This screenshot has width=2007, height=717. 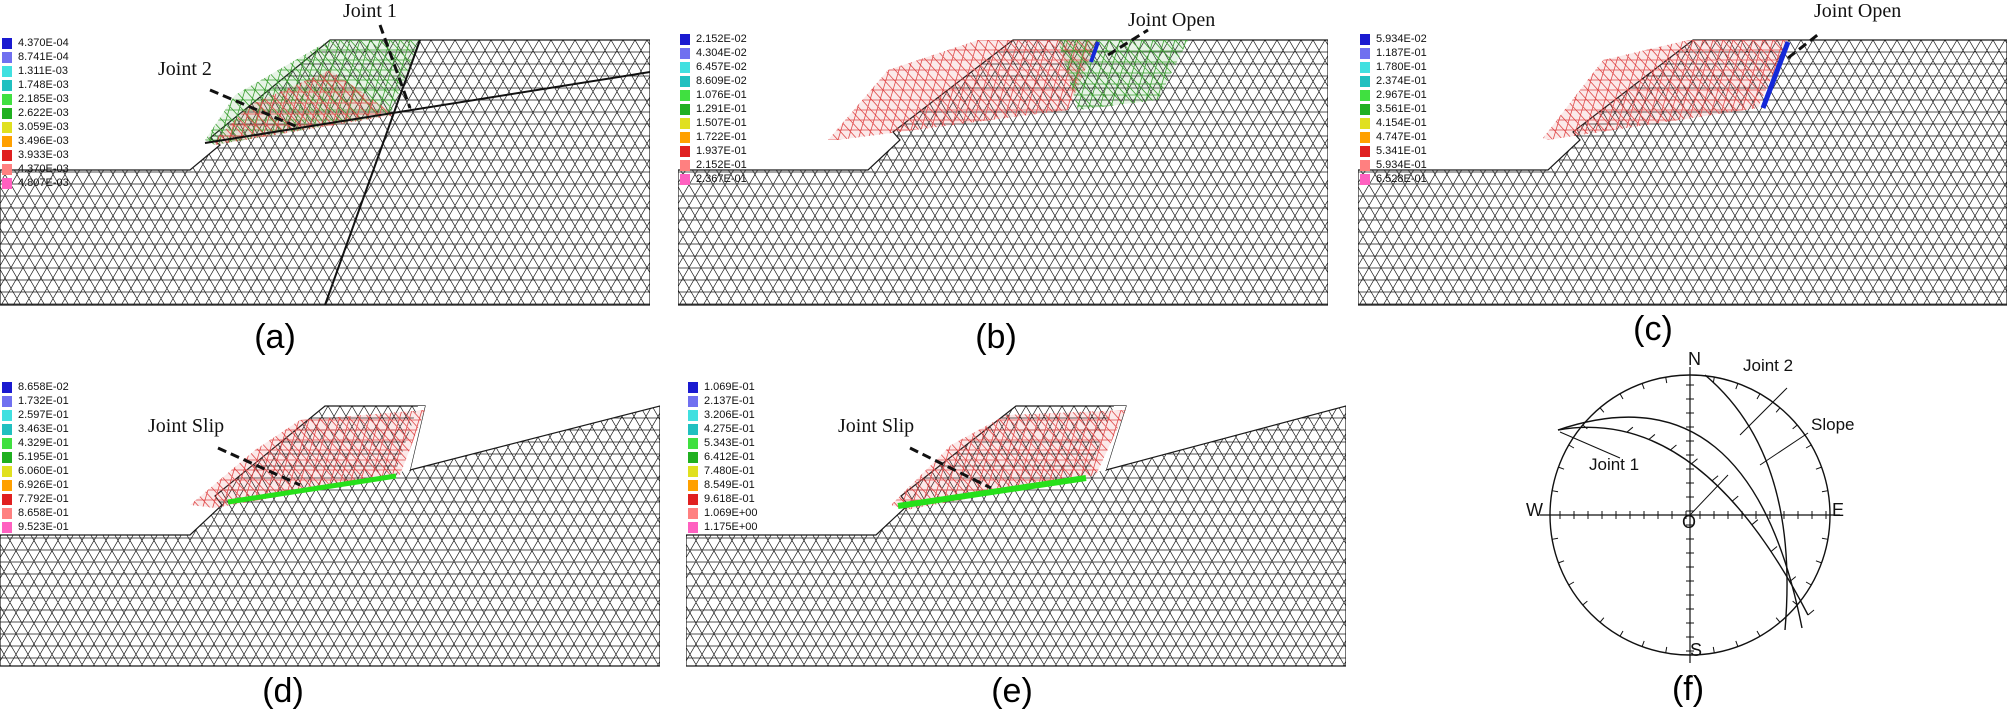 What do you see at coordinates (721, 151) in the screenshot?
I see `legend-value: 1.937E-01` at bounding box center [721, 151].